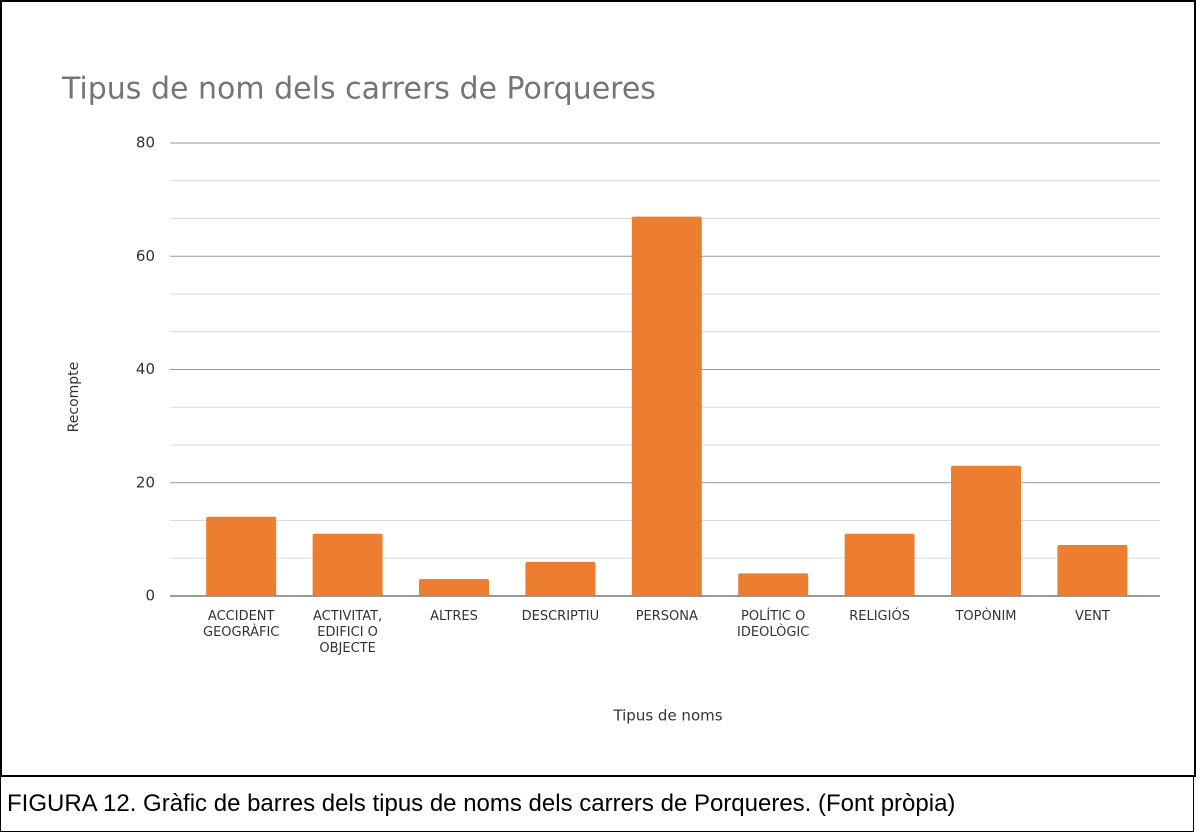 Image resolution: width=1196 pixels, height=834 pixels. I want to click on x-tick-label: VENT, so click(1092, 616).